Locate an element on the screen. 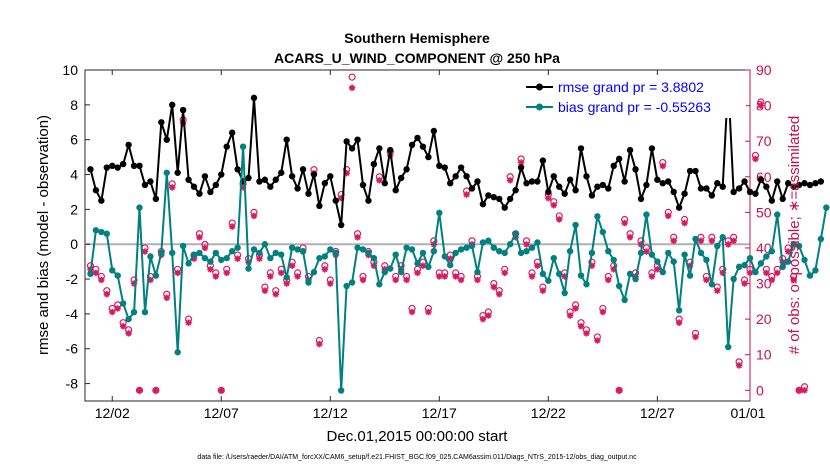 This screenshot has height=470, width=830. y-axis-label: rmse and bias (model - observation) is located at coordinates (43, 235).